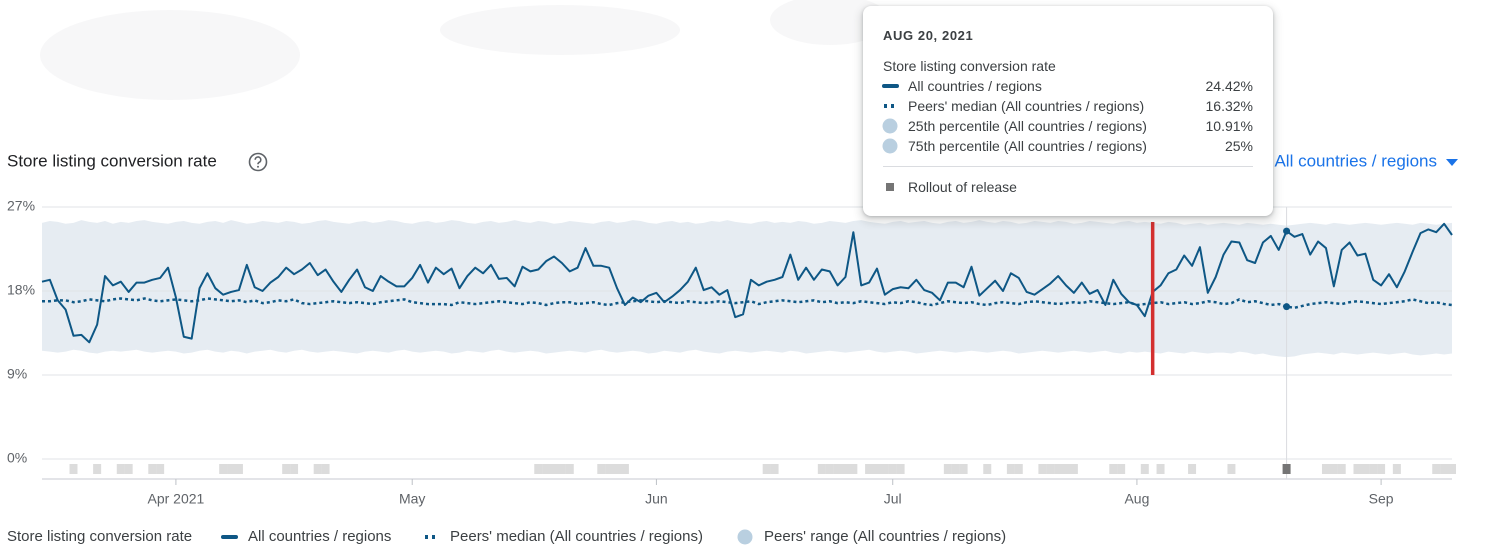  I want to click on median-line, so click(747, 303).